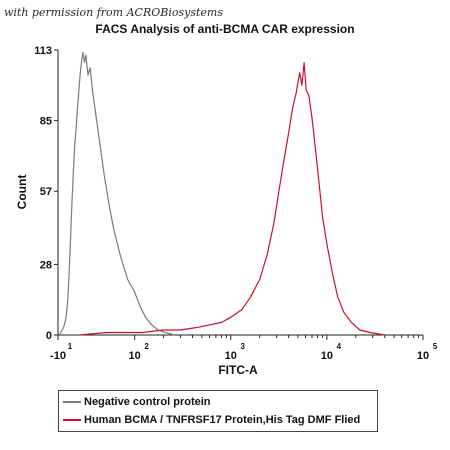 This screenshot has height=450, width=450. I want to click on x-tick-exponent: 3, so click(243, 346).